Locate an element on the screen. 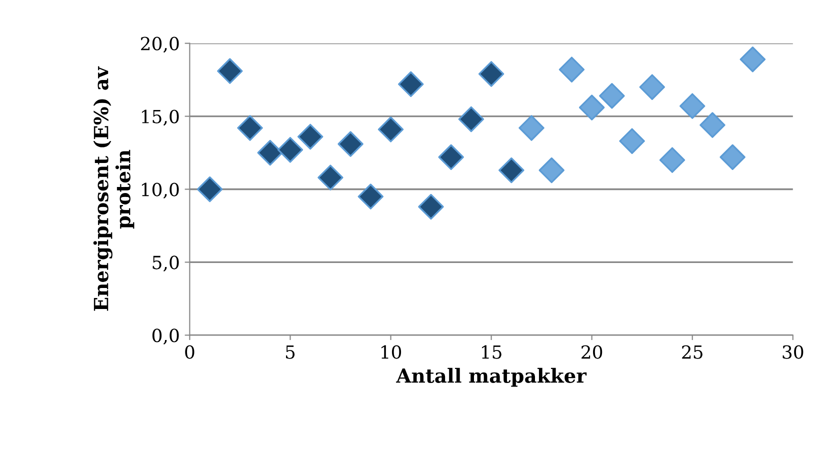 The height and width of the screenshot is (456, 832). x-tick-label: 30 is located at coordinates (793, 352).